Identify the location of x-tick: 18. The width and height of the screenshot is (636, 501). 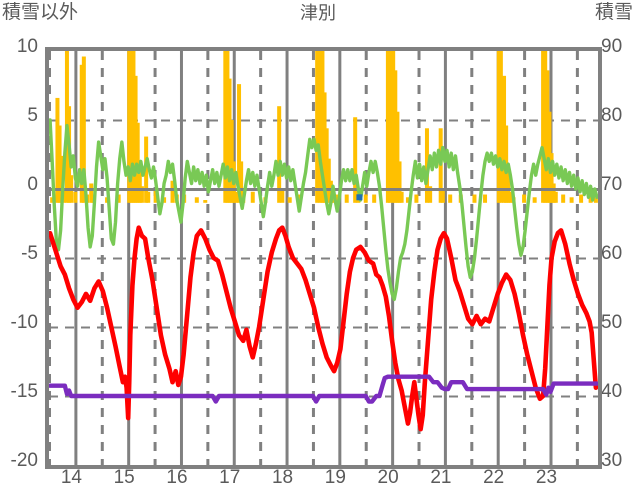
(282, 477).